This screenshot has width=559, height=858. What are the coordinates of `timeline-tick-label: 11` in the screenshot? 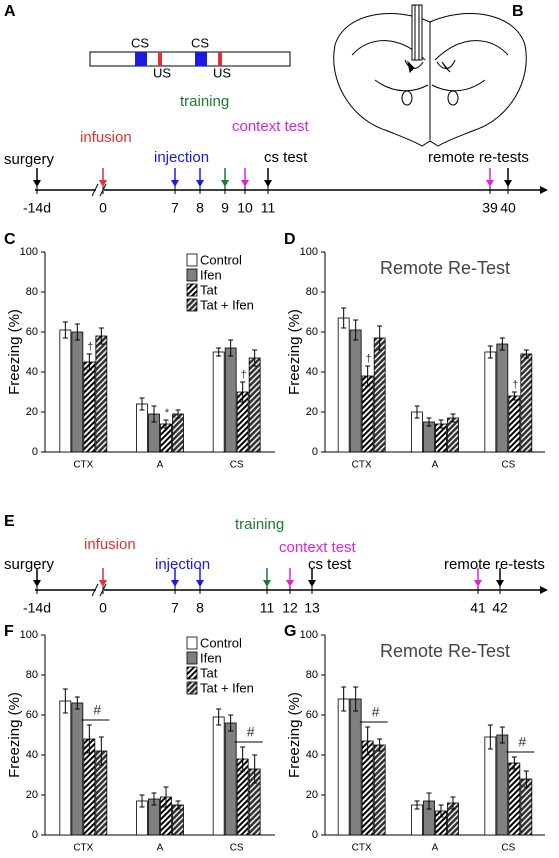 It's located at (267, 608).